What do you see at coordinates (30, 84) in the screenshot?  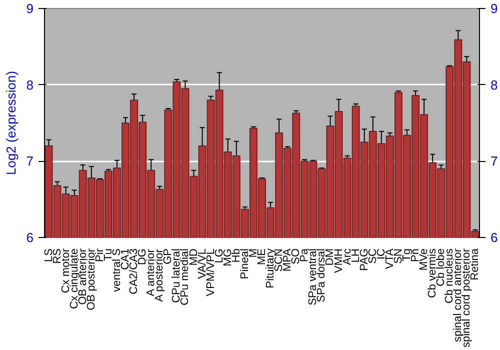 I see `y-tick-label: 8` at bounding box center [30, 84].